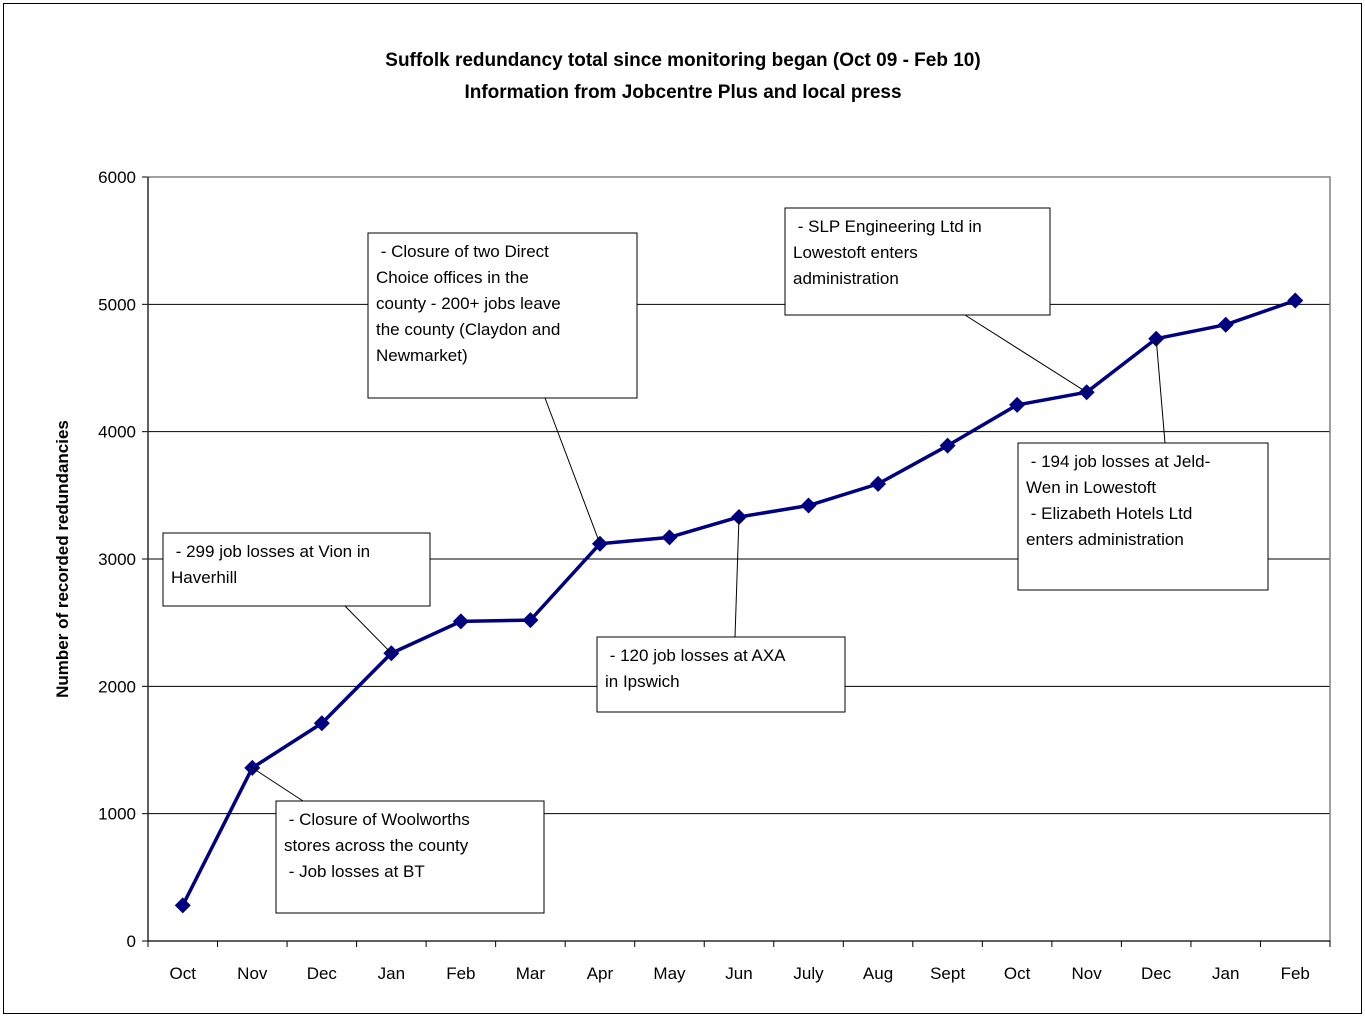 The height and width of the screenshot is (1017, 1365). What do you see at coordinates (1091, 487) in the screenshot?
I see `annotation-text: Wen in Lowestoft` at bounding box center [1091, 487].